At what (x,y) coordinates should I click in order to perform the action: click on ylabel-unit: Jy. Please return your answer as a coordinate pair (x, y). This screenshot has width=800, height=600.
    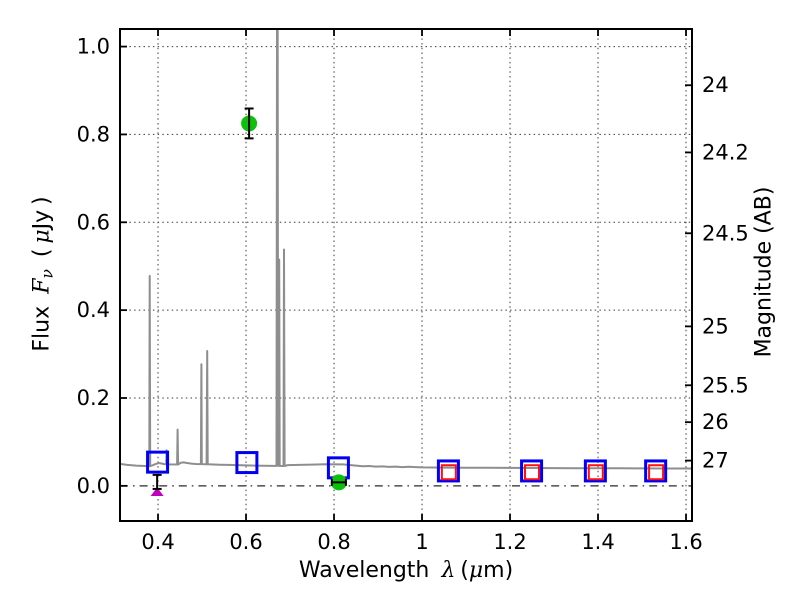
    Looking at the image, I should click on (42, 219).